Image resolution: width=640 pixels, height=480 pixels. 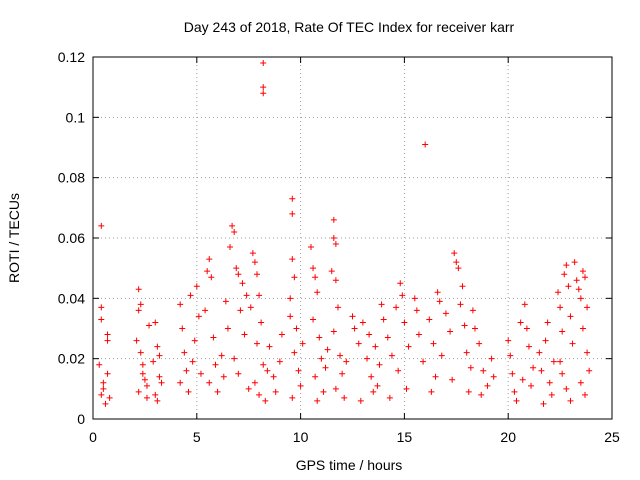 I want to click on x-axis-label: GPS time / hours, so click(x=349, y=465).